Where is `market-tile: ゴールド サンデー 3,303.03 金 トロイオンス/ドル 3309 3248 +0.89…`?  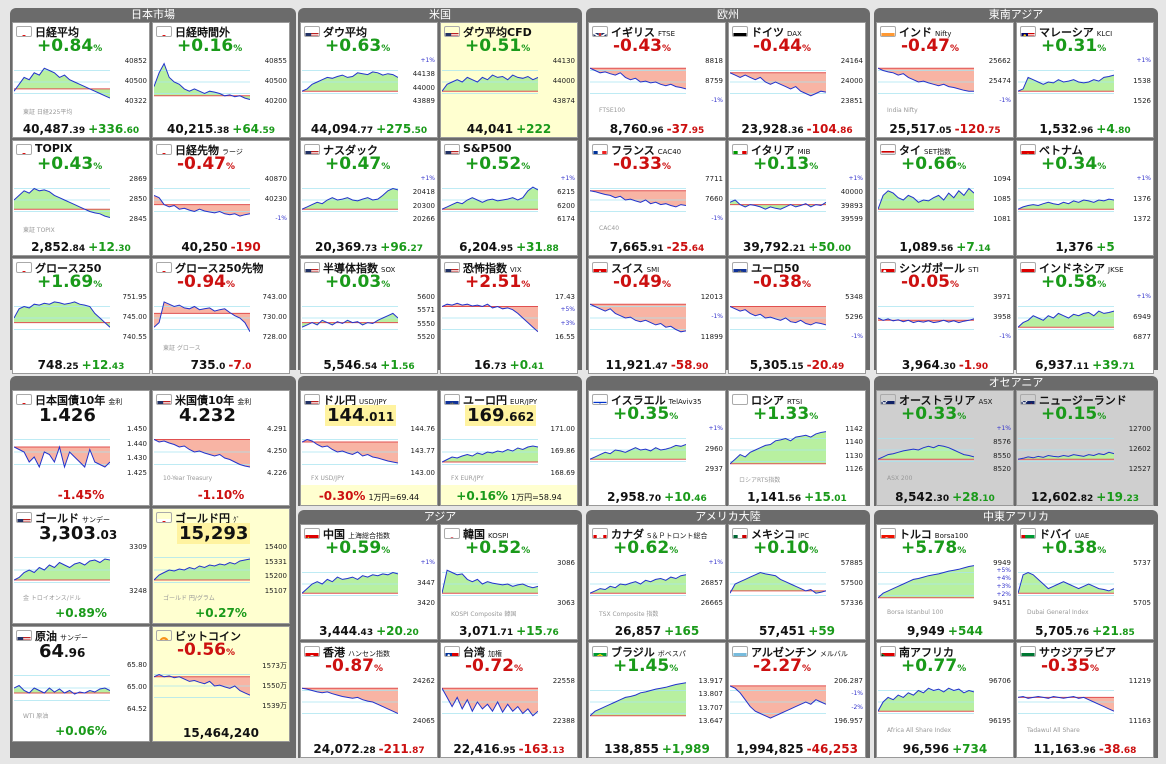 market-tile: ゴールド サンデー 3,303.03 金 トロイオンス/ドル 3309 3248 +0.89… is located at coordinates (81, 566).